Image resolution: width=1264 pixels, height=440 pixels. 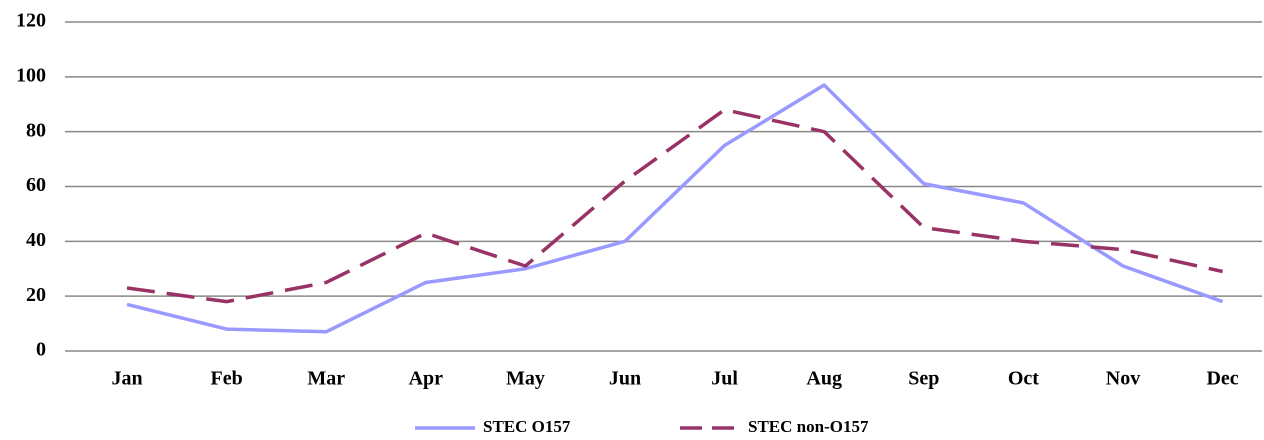 What do you see at coordinates (36, 130) in the screenshot?
I see `y-tick-label: 80` at bounding box center [36, 130].